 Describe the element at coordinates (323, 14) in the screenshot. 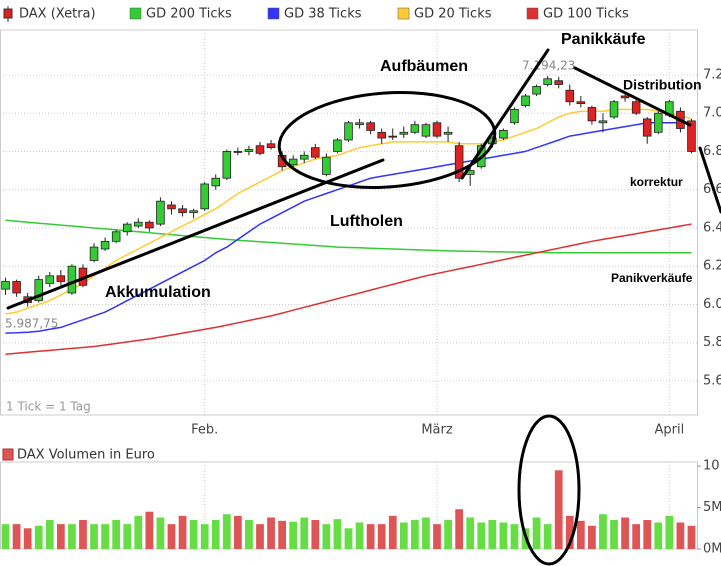

I see `legend-label: GD 38 Ticks` at that location.